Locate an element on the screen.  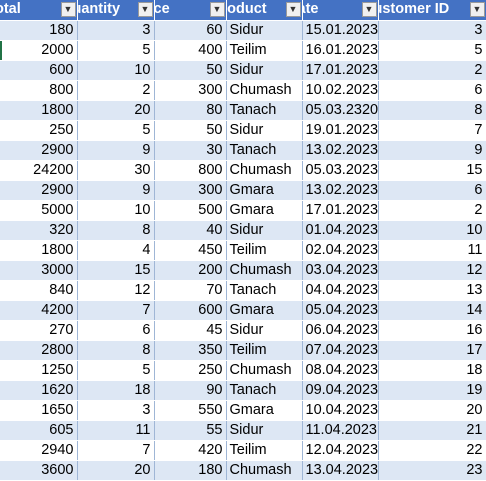
cell-customer-id: 13 is located at coordinates (432, 290).